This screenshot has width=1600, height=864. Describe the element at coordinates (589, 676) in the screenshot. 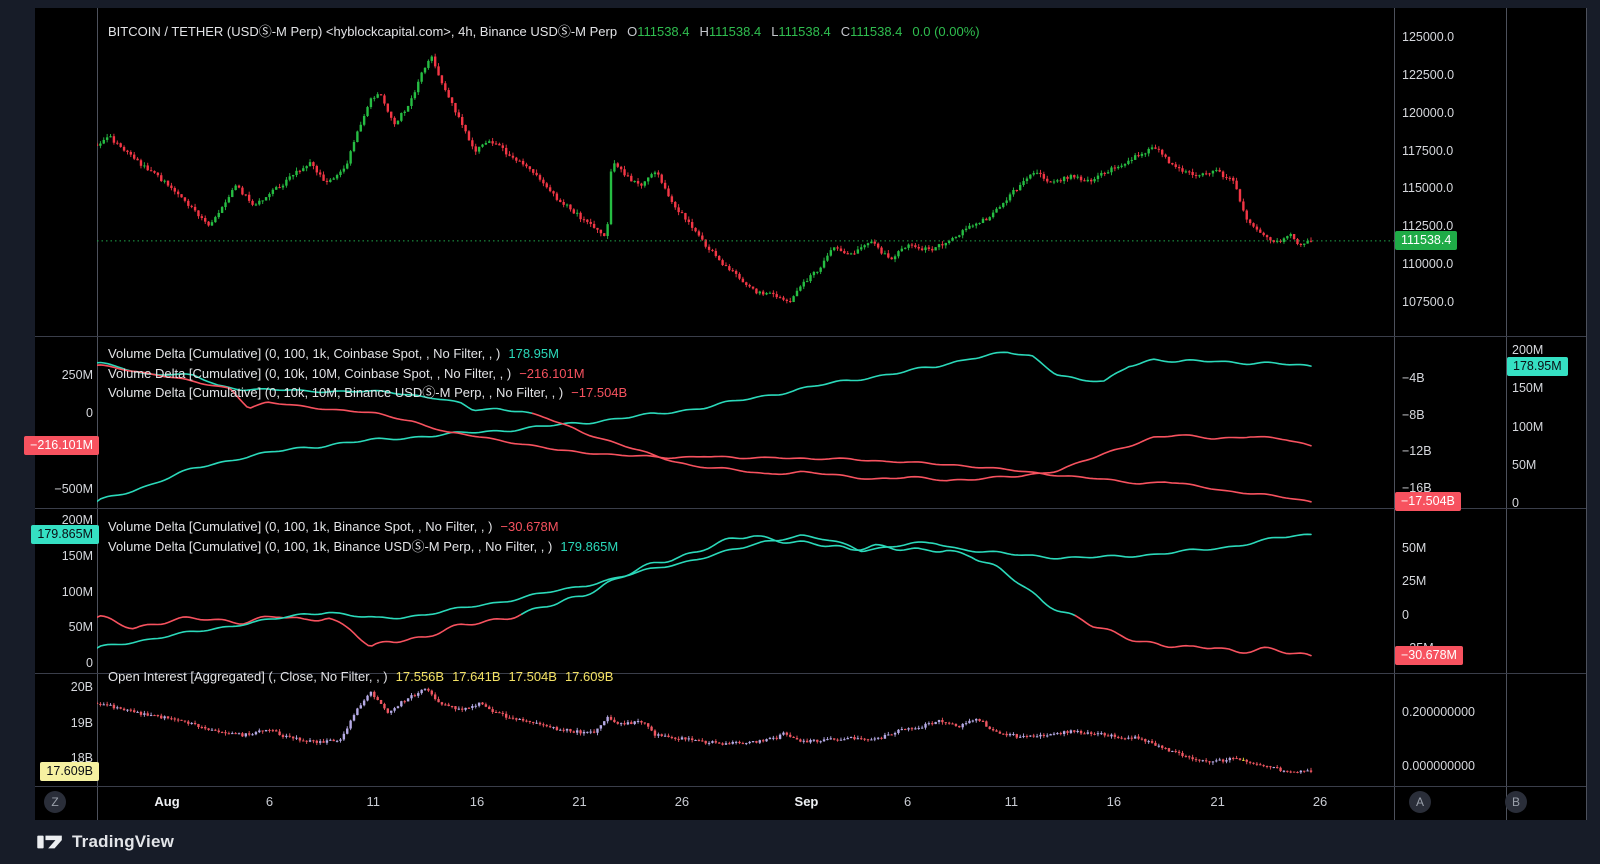

I see `indicator-value: 17.609B` at that location.